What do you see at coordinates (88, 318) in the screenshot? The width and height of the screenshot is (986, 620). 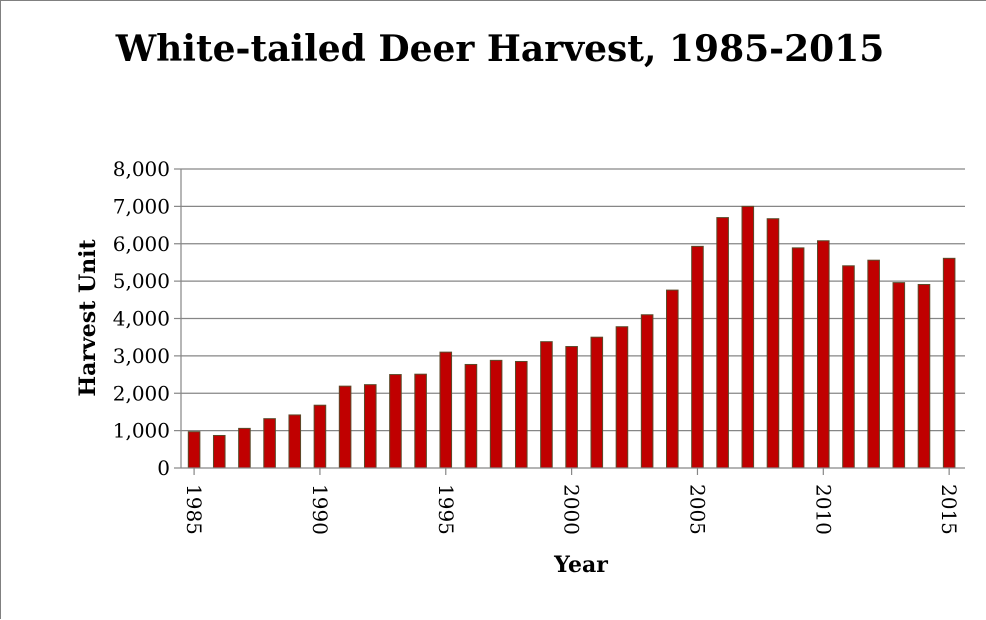 I see `y-axis-title: Harvest Unit` at bounding box center [88, 318].